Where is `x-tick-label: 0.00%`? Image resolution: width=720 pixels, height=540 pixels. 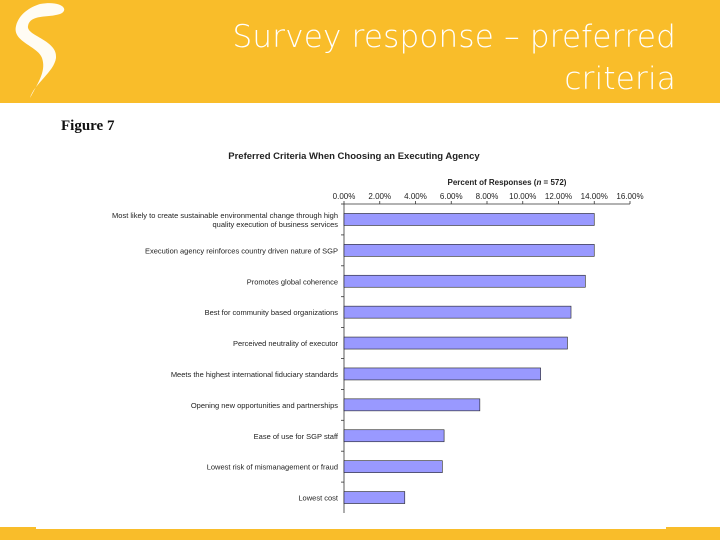
x-tick-label: 0.00% is located at coordinates (344, 196).